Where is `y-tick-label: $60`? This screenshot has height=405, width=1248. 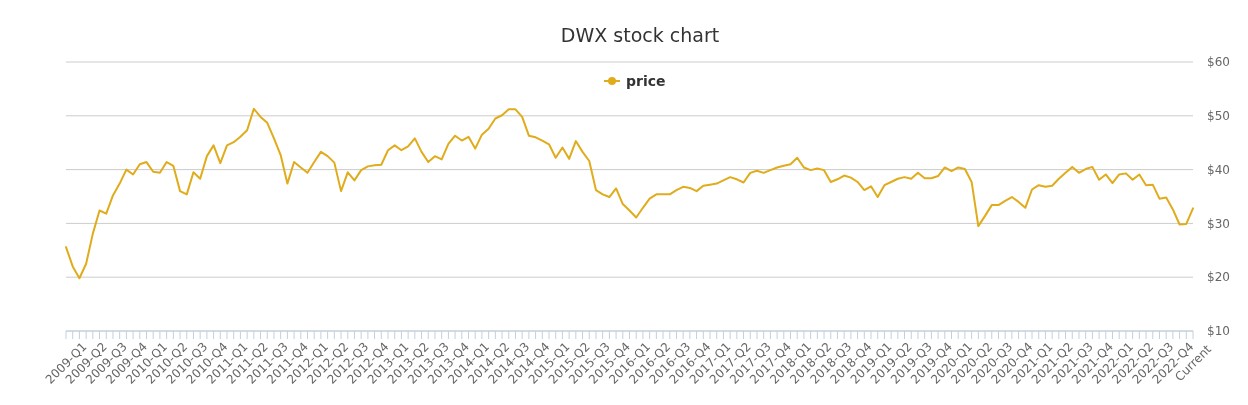 y-tick-label: $60 is located at coordinates (1218, 62).